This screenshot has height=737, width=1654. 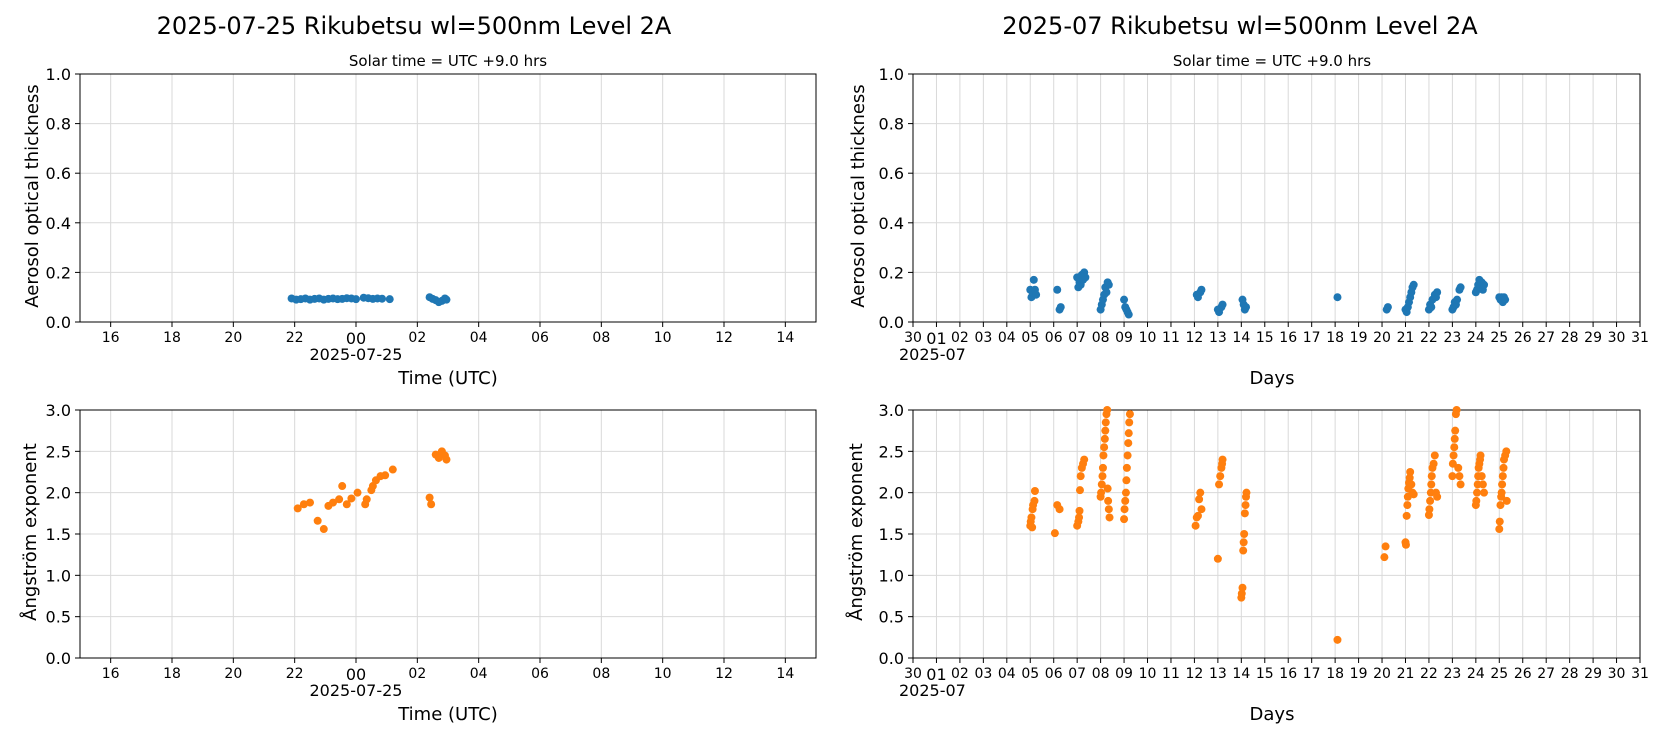 What do you see at coordinates (1241, 674) in the screenshot?
I see `x-tick-label: 14` at bounding box center [1241, 674].